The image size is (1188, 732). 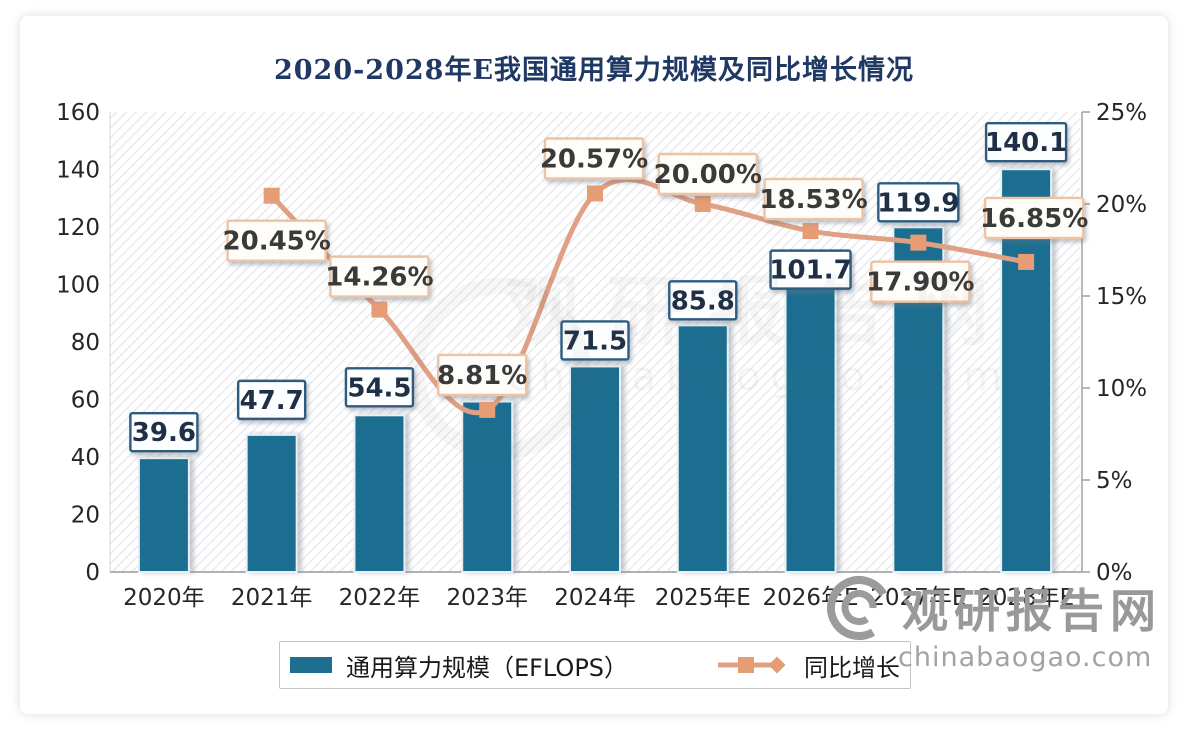 I want to click on y-right-tick-label: 0%, so click(x=1114, y=573).